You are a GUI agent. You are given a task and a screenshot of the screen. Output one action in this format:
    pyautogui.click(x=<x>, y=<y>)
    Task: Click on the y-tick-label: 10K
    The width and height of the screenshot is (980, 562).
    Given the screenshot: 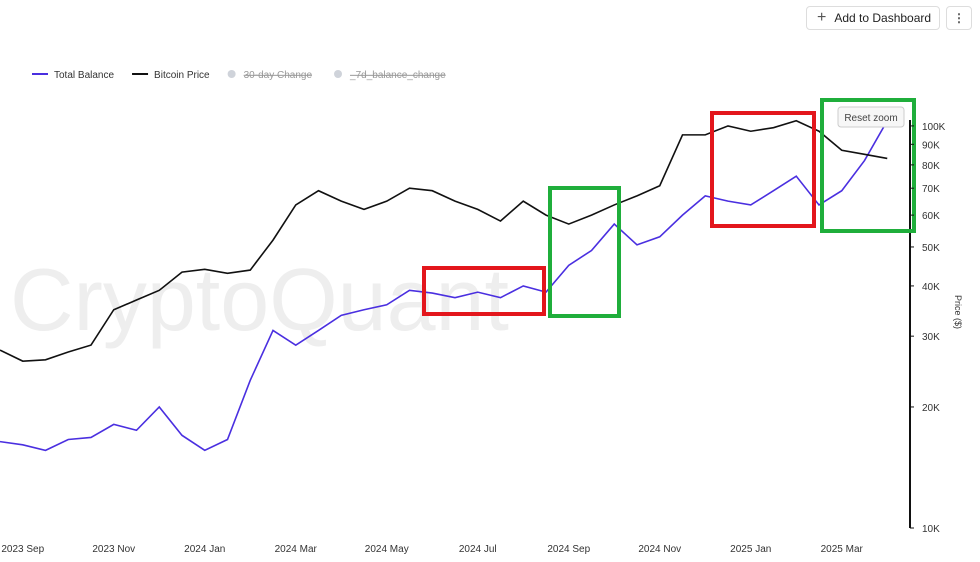 What is the action you would take?
    pyautogui.click(x=931, y=529)
    